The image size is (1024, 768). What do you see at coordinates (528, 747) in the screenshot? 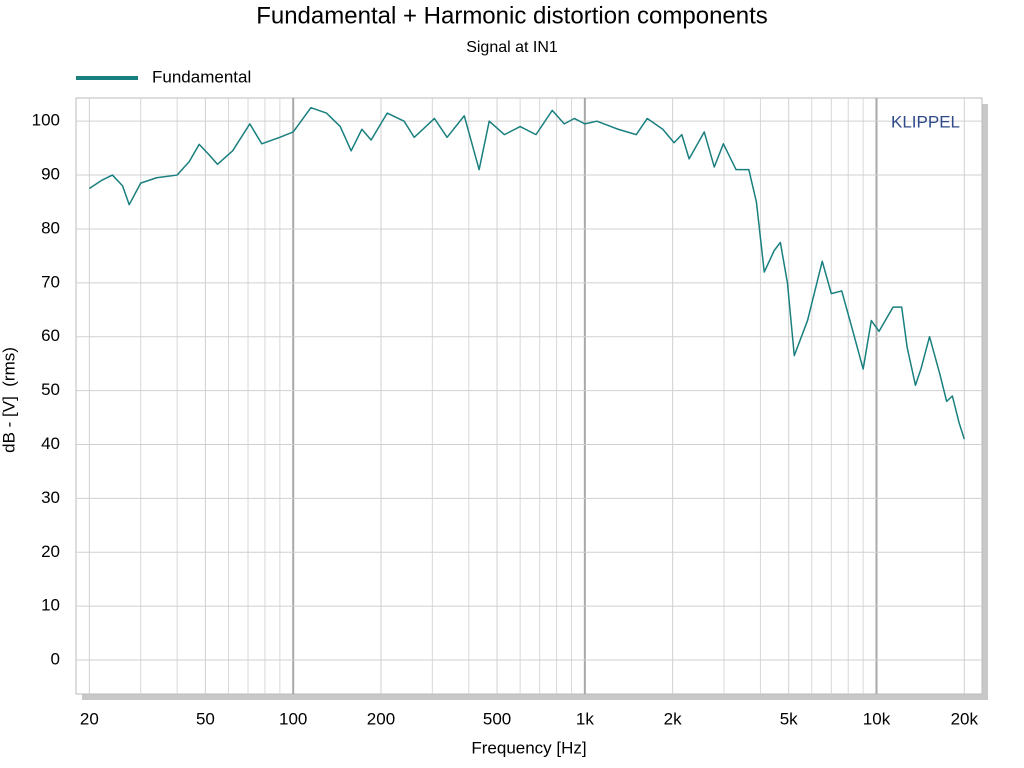
I see `x-axis-label: Frequency [Hz]` at bounding box center [528, 747].